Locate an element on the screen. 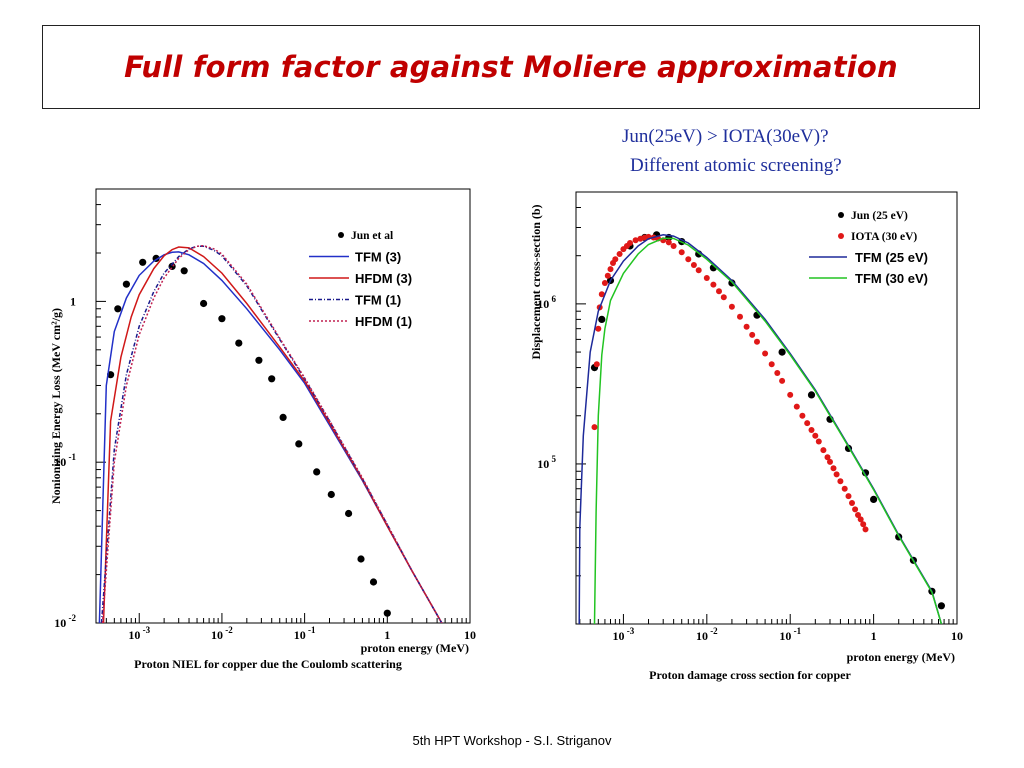 Image resolution: width=1024 pixels, height=768 pixels. y-tick-label: 10 6 is located at coordinates (546, 302).